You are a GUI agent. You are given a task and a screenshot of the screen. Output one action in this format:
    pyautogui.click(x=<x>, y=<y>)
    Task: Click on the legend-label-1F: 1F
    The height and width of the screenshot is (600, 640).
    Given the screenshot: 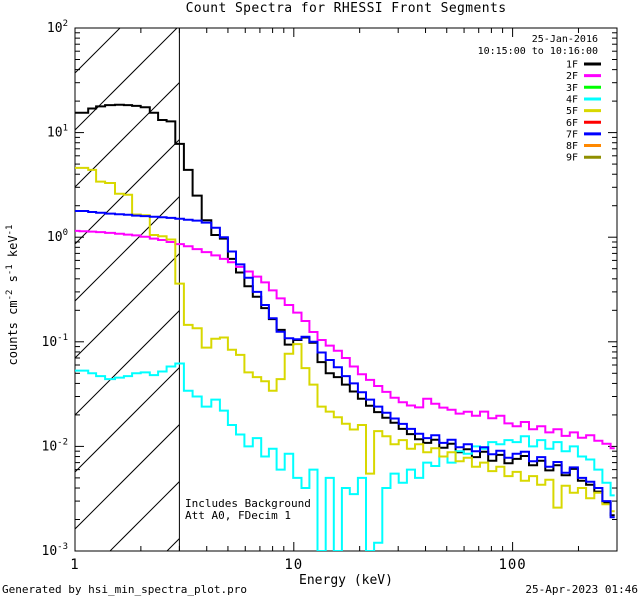 What is the action you would take?
    pyautogui.click(x=572, y=65)
    